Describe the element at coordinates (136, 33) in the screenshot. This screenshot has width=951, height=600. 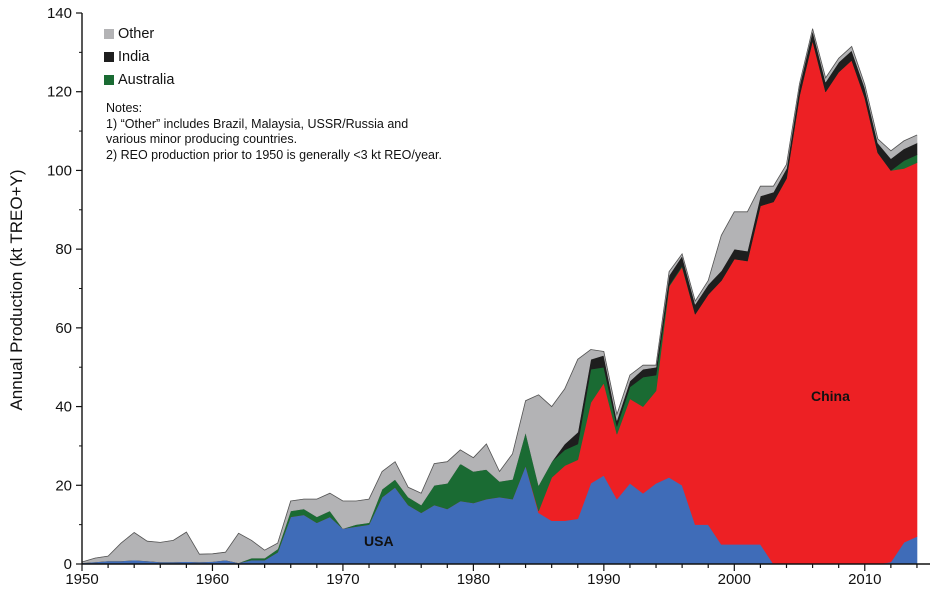
I see `legend-label-other: Other` at that location.